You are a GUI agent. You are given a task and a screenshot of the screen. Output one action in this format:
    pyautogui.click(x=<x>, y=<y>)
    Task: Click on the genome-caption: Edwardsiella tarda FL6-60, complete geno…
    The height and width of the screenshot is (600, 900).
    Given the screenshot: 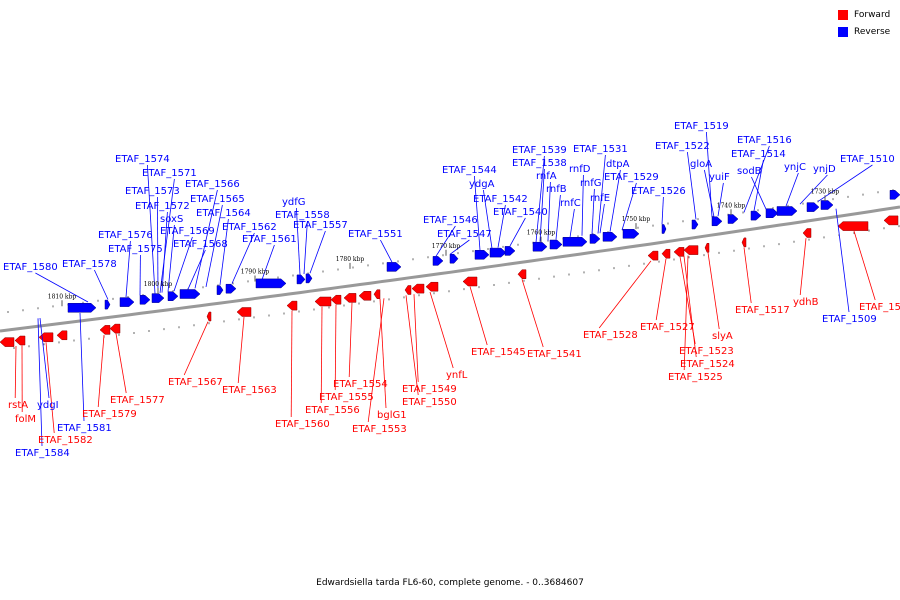 What is the action you would take?
    pyautogui.click(x=450, y=583)
    